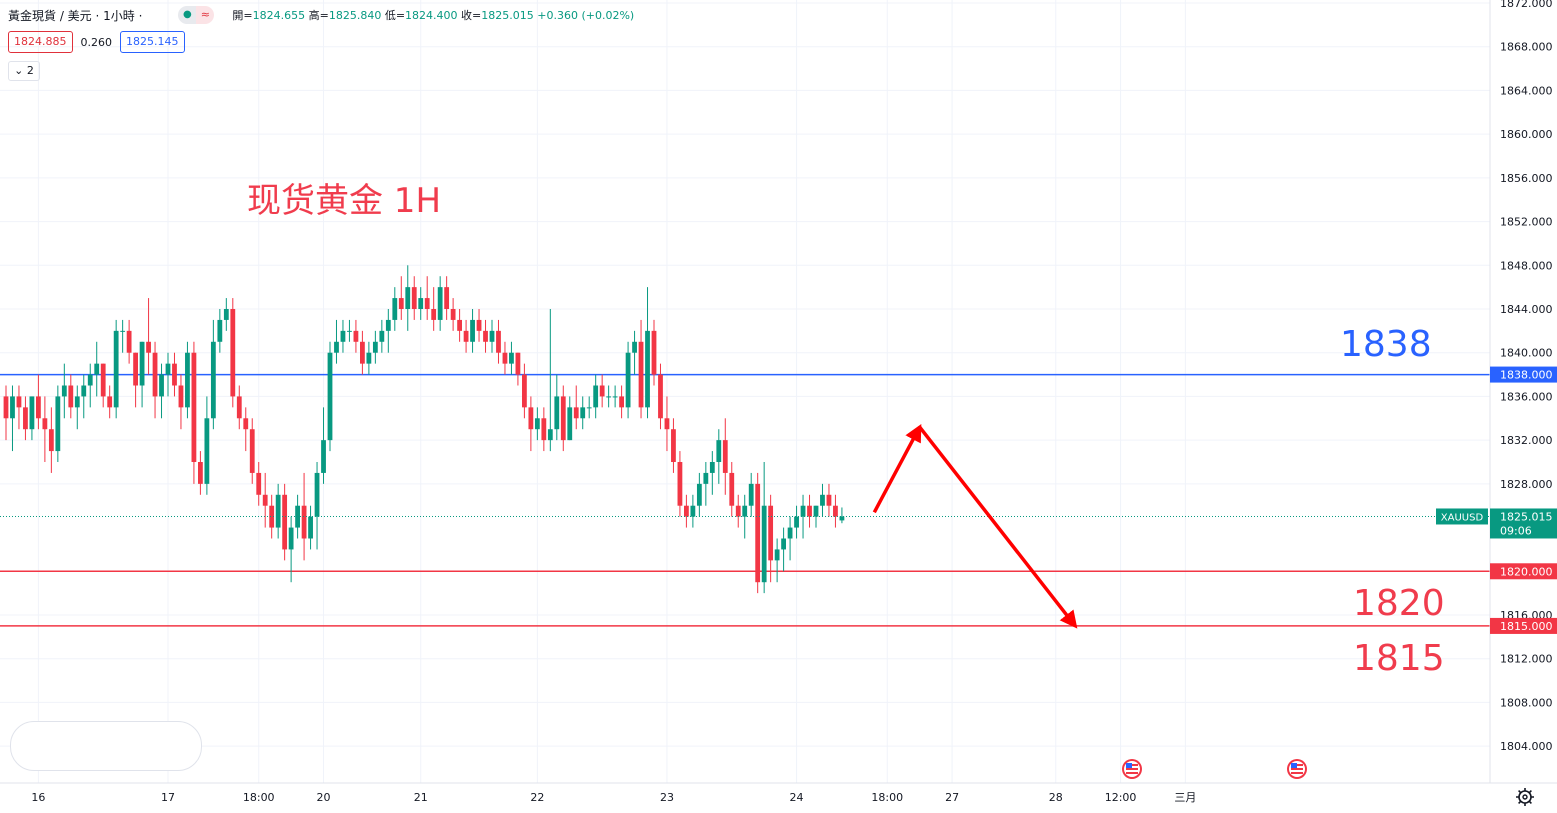  What do you see at coordinates (1526, 222) in the screenshot?
I see `price-tick-label: 1852.000` at bounding box center [1526, 222].